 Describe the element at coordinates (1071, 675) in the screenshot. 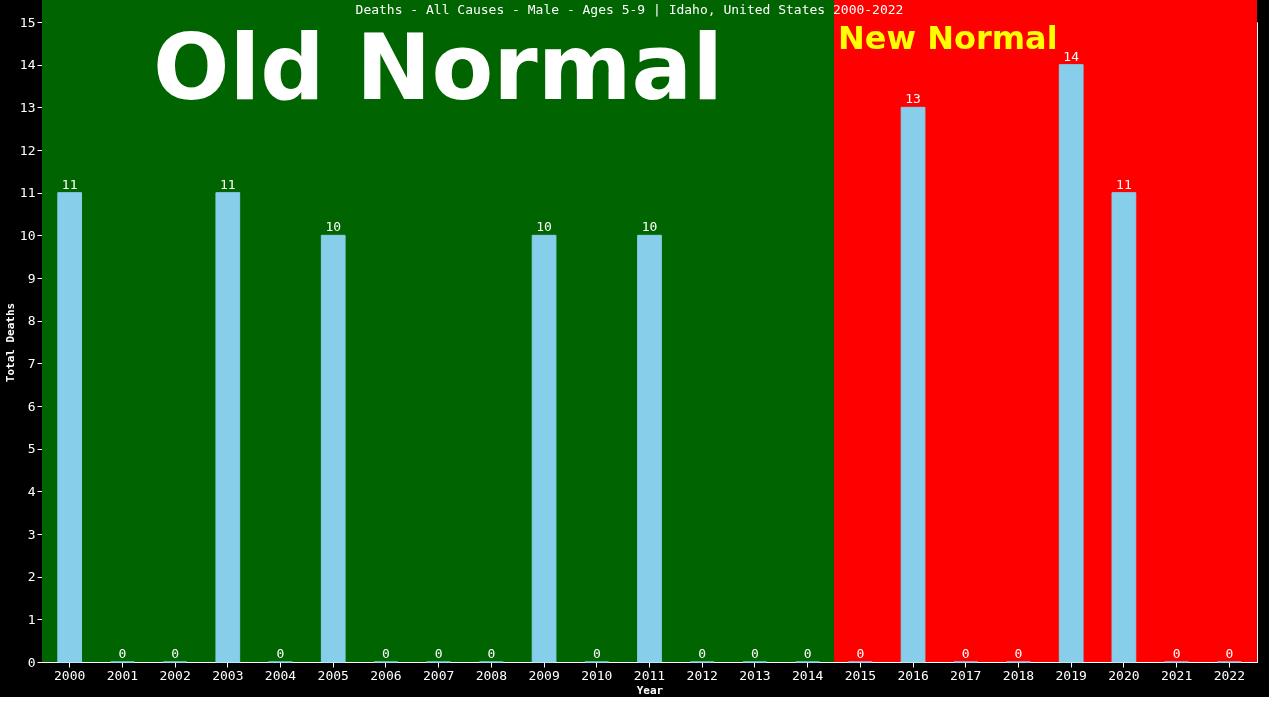

I see `x-tick-label: 2019` at that location.